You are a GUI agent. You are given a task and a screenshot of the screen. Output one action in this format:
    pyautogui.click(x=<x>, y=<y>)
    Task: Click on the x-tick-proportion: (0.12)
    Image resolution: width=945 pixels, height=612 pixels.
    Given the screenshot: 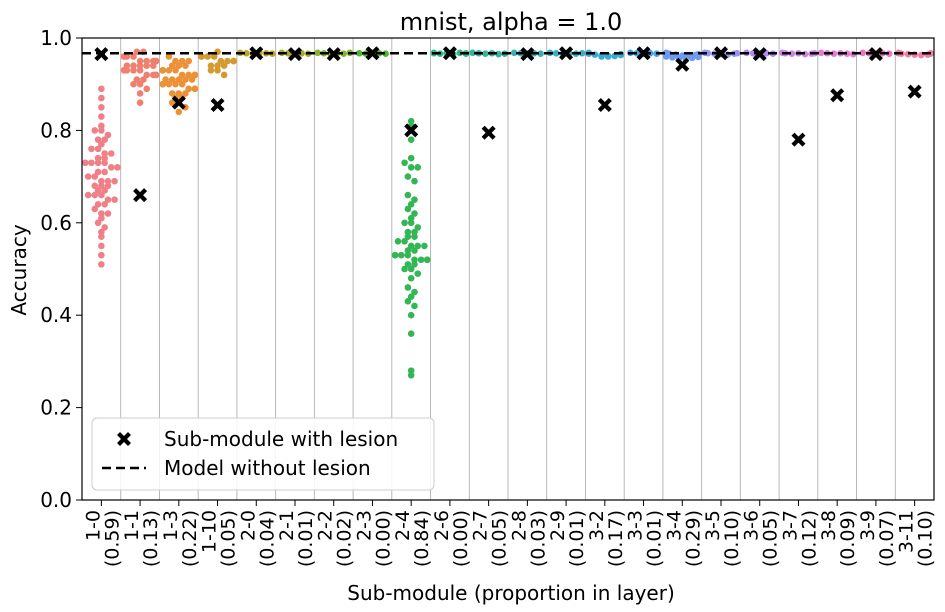 What is the action you would take?
    pyautogui.click(x=809, y=538)
    